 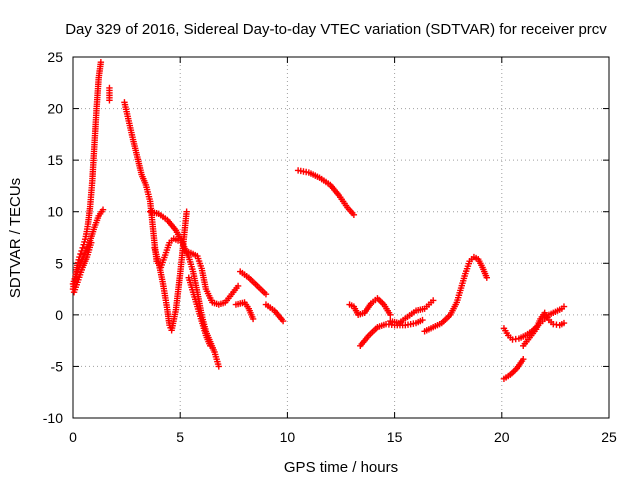 I want to click on series-arc-mid-c, so click(x=211, y=277).